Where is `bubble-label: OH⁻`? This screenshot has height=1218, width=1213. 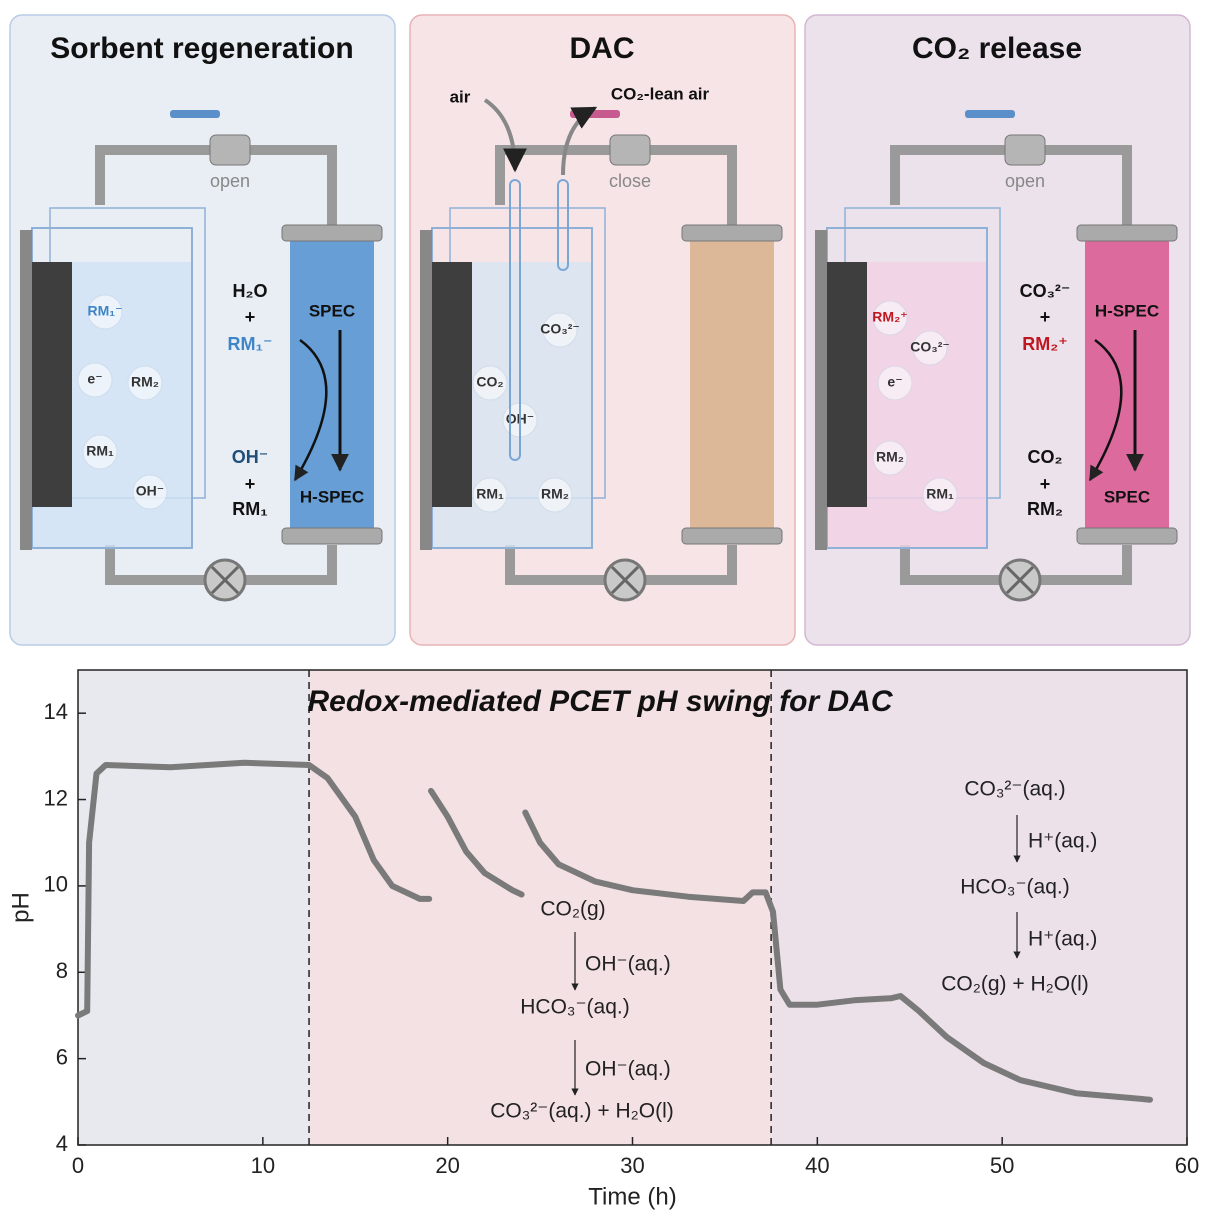
bubble-label: OH⁻ is located at coordinates (150, 491).